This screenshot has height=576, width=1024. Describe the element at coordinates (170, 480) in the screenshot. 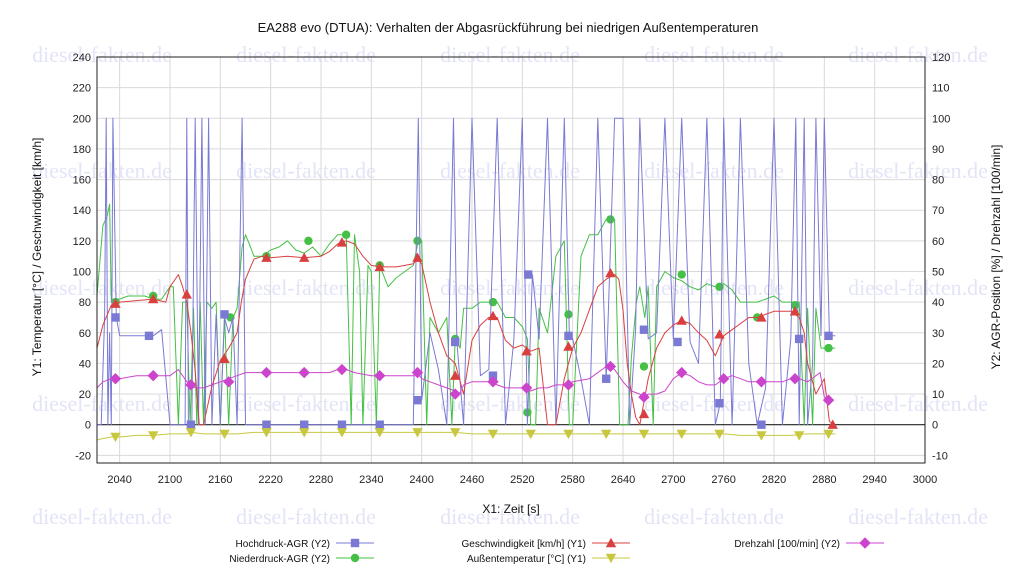

I see `x-tick-label: 2100` at that location.